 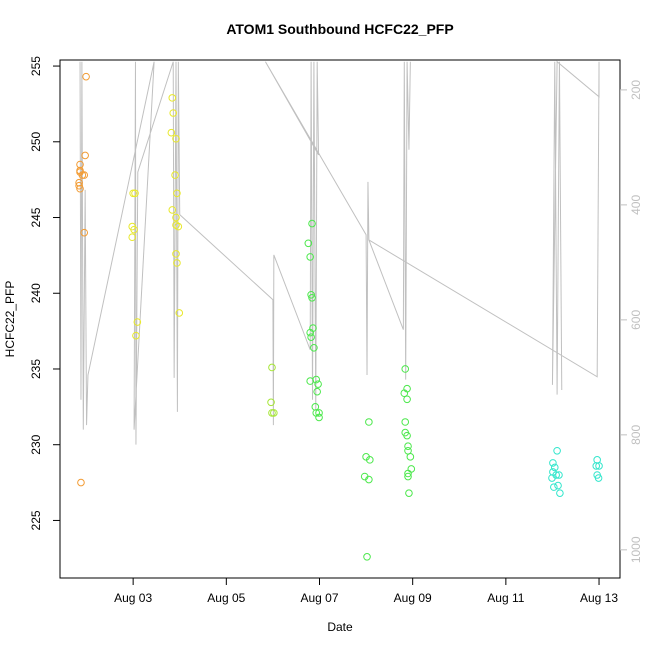 What do you see at coordinates (36, 217) in the screenshot?
I see `y-tick-label: 245` at bounding box center [36, 217].